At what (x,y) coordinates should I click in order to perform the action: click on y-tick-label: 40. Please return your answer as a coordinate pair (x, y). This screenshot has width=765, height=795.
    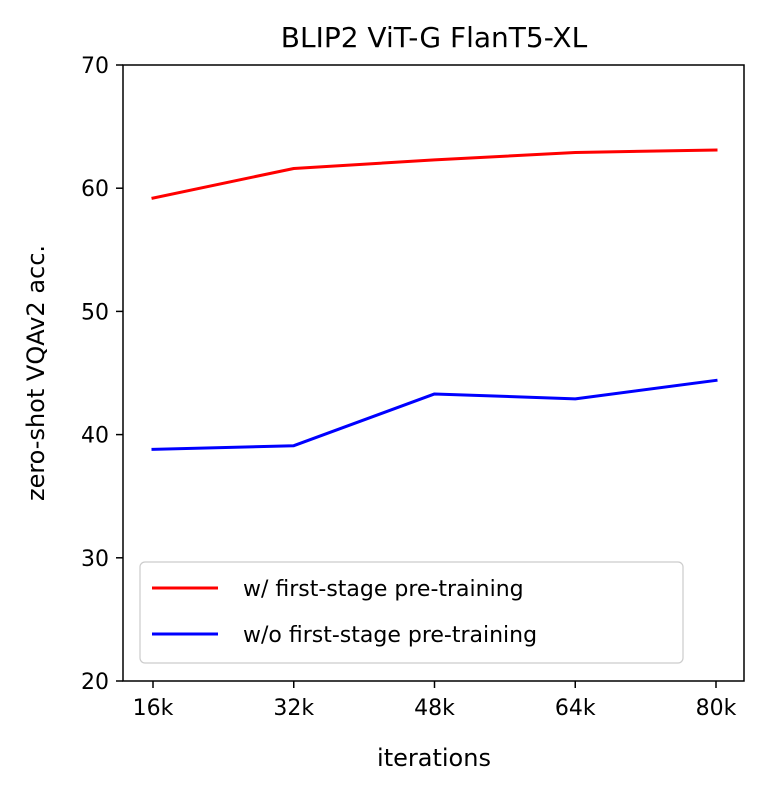
    Looking at the image, I should click on (95, 436).